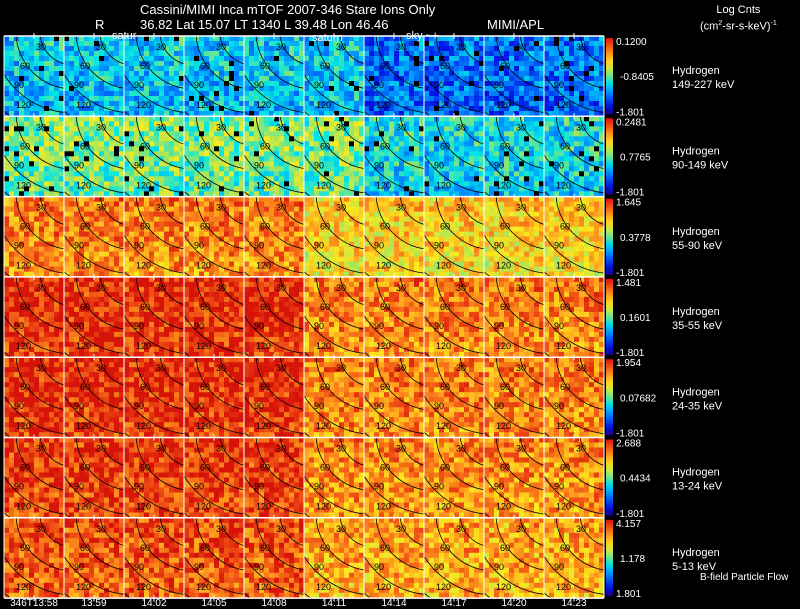  Describe the element at coordinates (637, 77) in the screenshot. I see `colorbar-mid-label: -0.8405` at that location.